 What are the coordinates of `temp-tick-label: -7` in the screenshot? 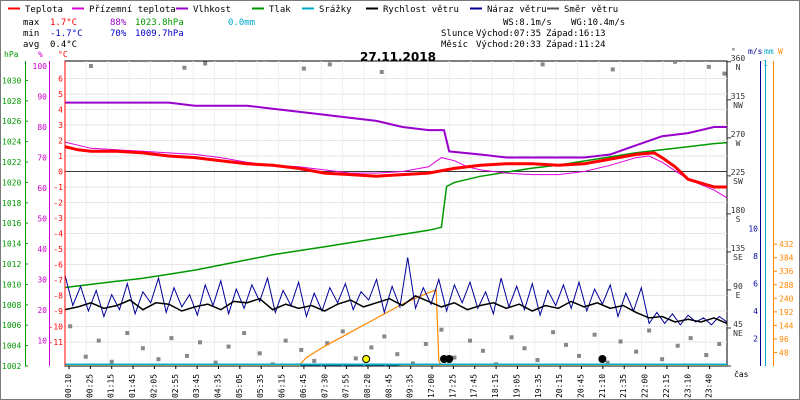 It's located at (58, 280).